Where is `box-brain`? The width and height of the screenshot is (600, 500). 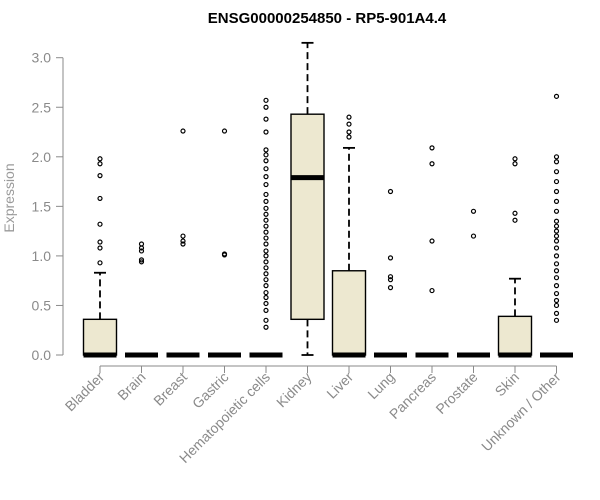 box-brain is located at coordinates (141, 299).